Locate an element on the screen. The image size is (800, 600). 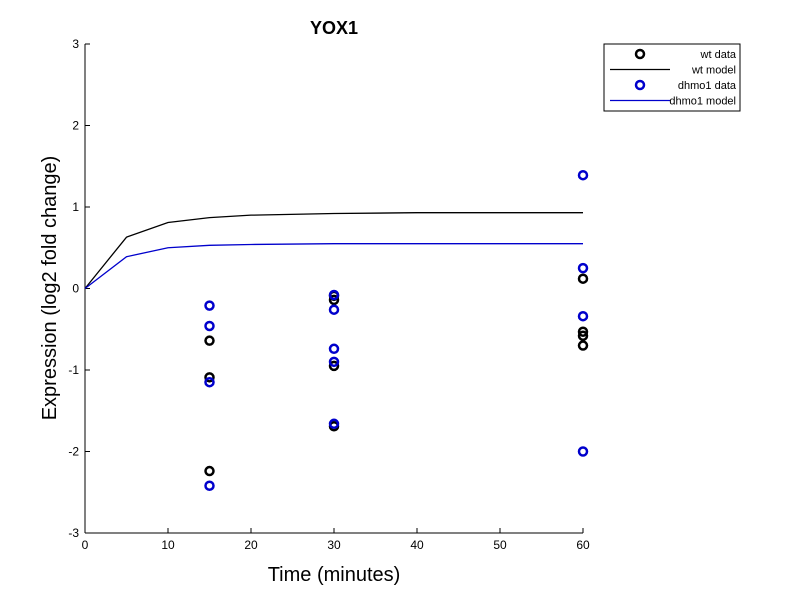
x-tick-label: 0 is located at coordinates (85, 545).